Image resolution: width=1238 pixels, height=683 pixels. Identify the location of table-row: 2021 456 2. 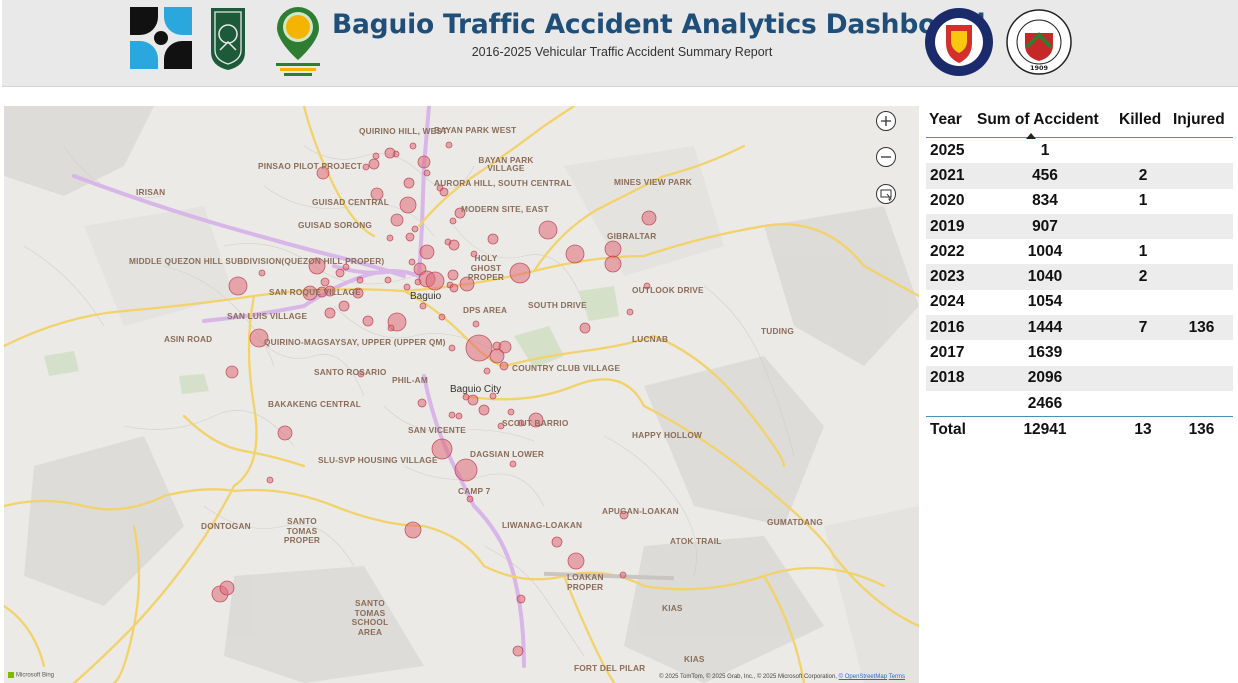
(1079, 176).